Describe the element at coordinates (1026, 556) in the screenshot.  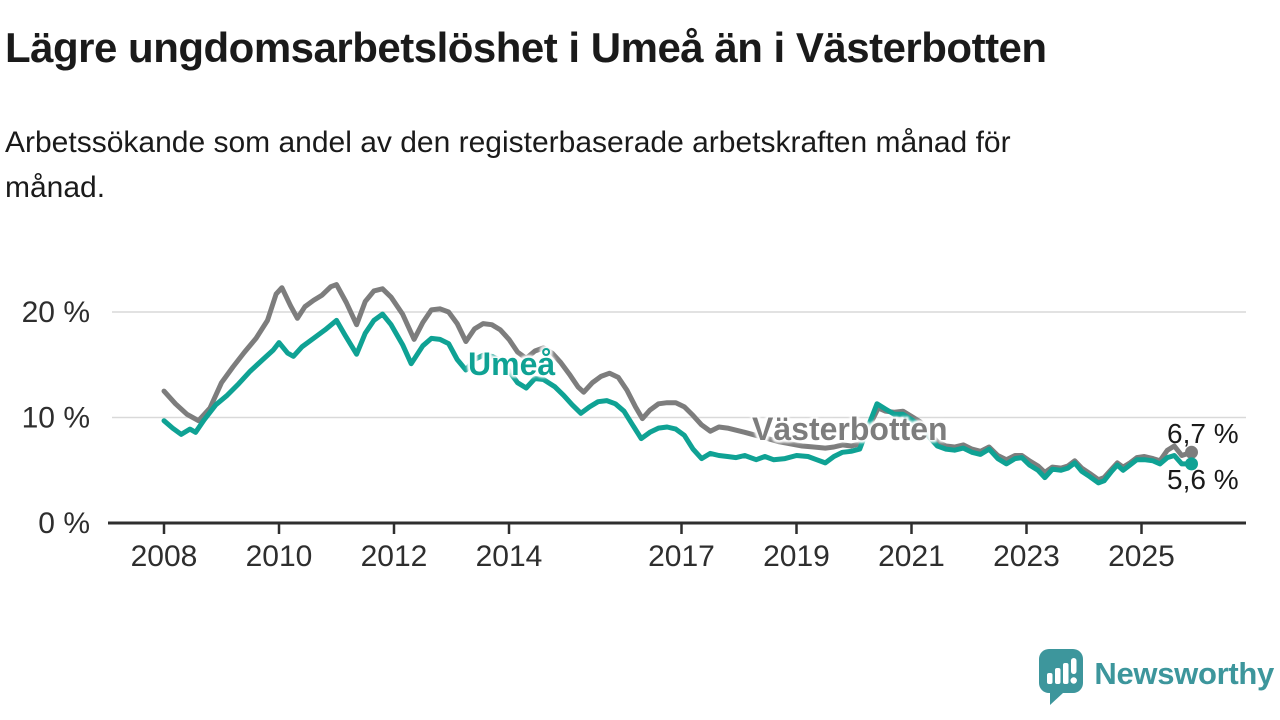
I see `x-axis-label: 2023` at that location.